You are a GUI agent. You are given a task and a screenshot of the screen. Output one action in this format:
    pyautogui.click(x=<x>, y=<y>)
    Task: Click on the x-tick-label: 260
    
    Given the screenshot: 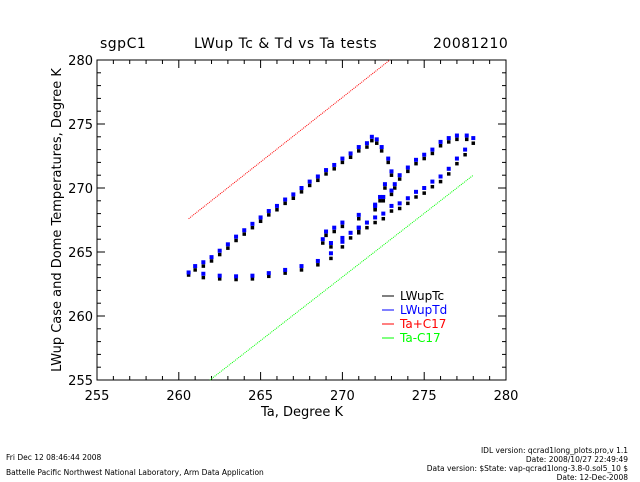 What is the action you would take?
    pyautogui.click(x=178, y=396)
    